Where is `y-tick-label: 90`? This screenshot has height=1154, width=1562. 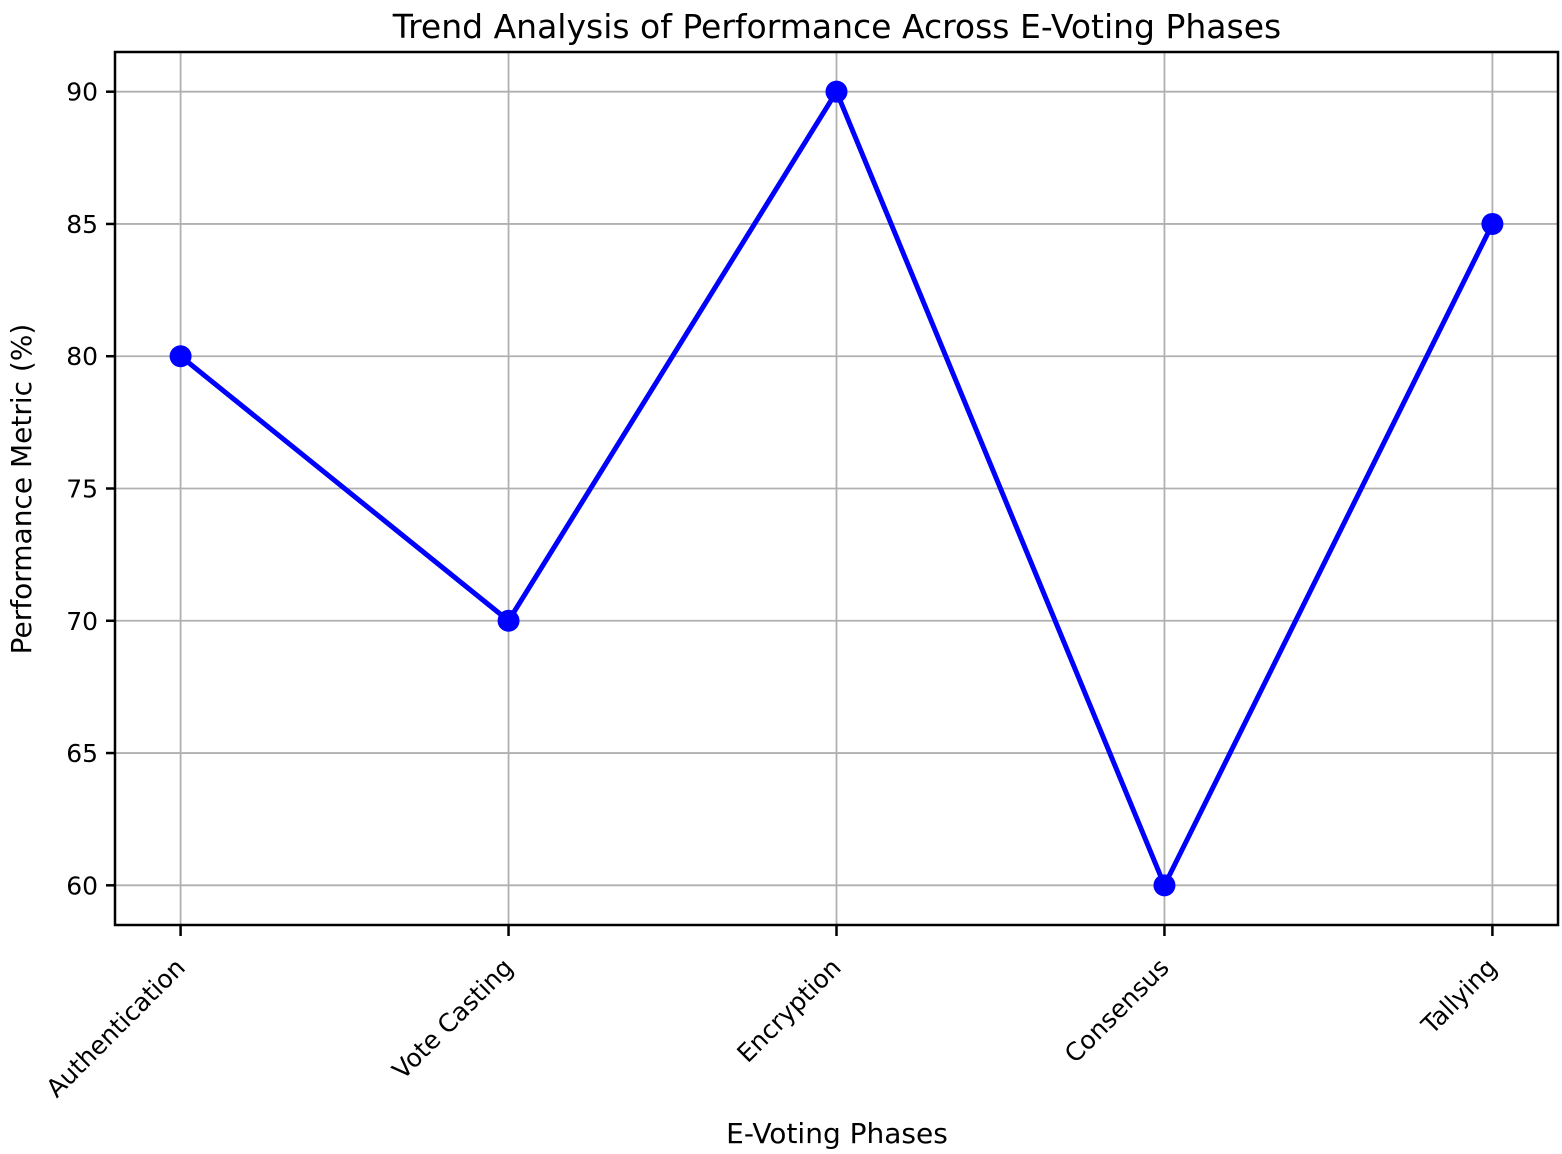
y-tick-label: 90 is located at coordinates (82, 92).